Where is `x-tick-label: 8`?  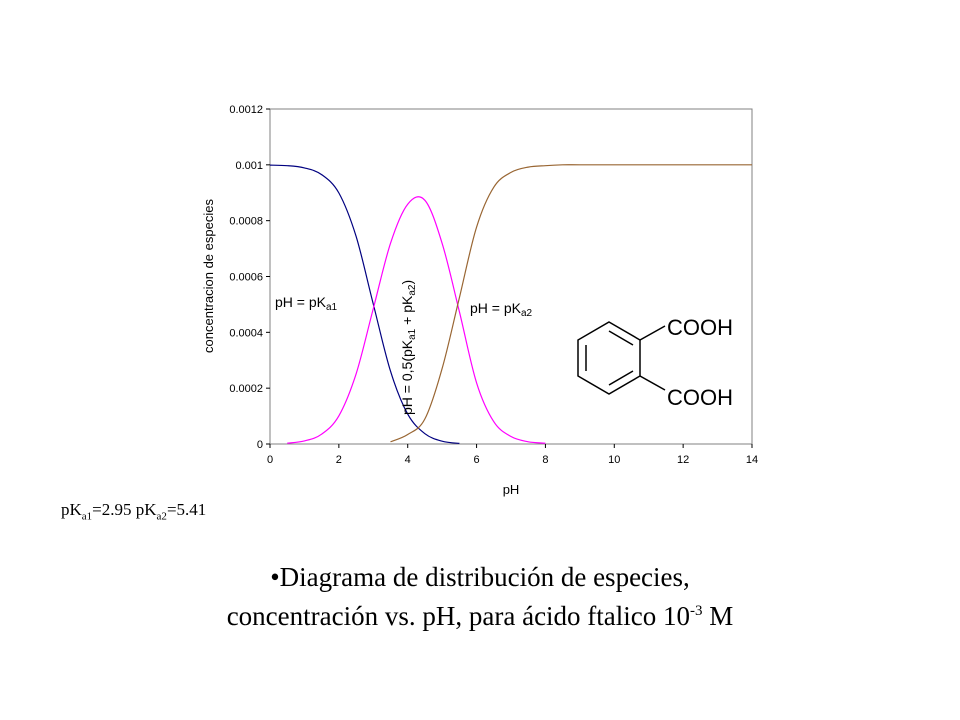 x-tick-label: 8 is located at coordinates (545, 460).